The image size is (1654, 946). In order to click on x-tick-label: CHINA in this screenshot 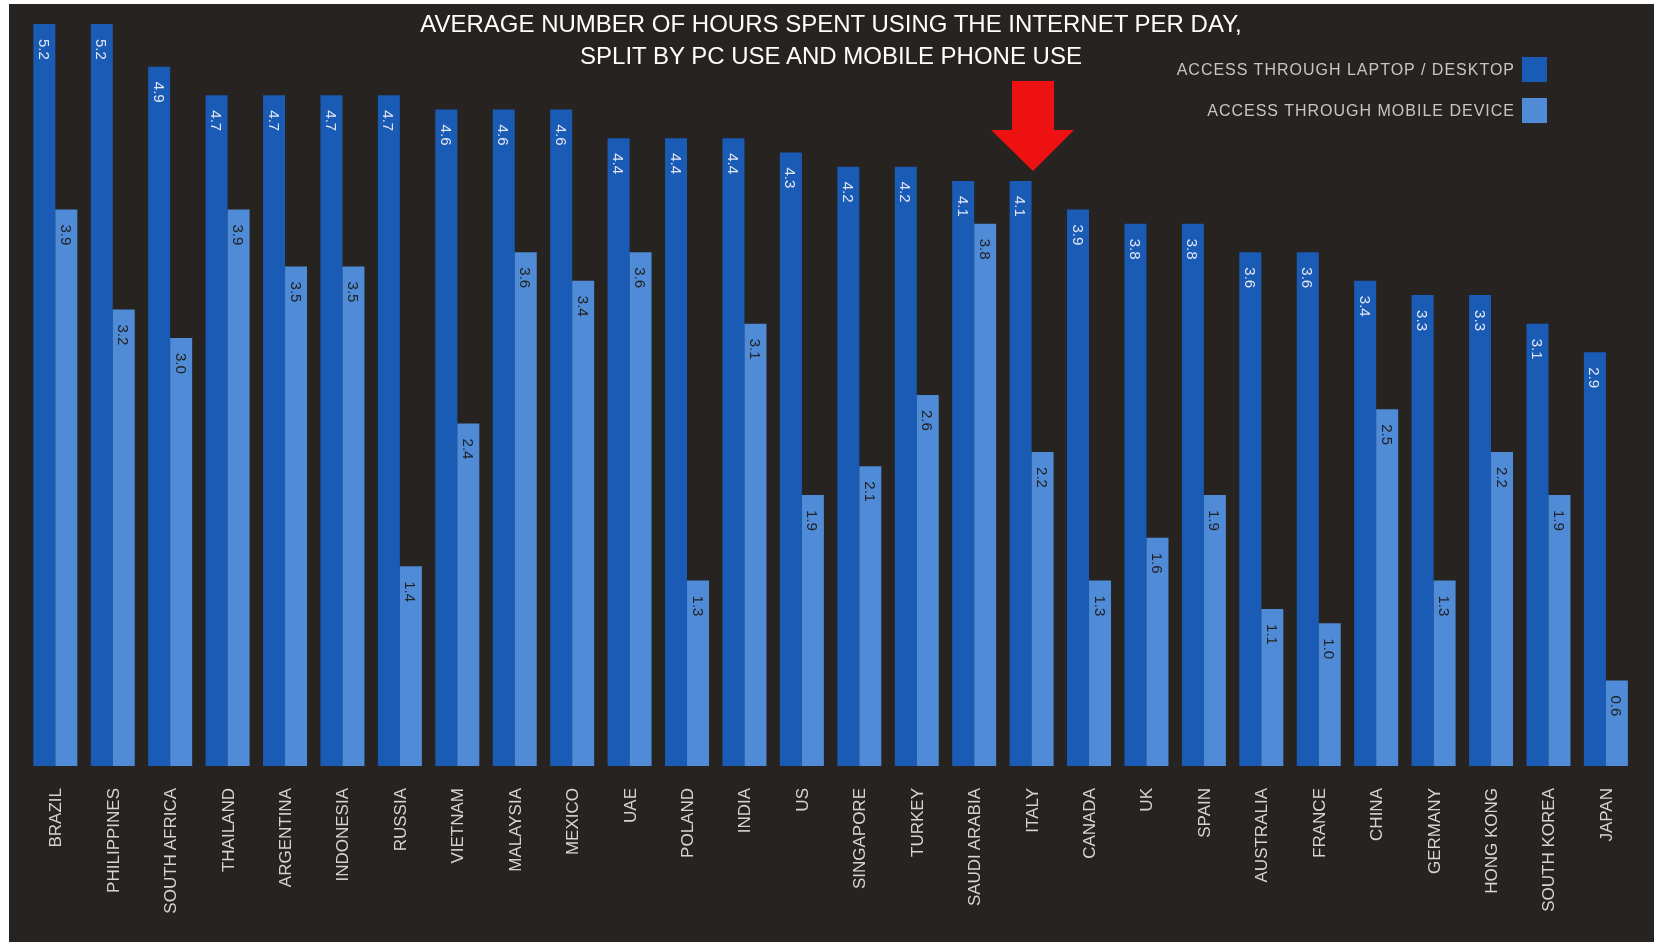, I will do `click(1377, 814)`.